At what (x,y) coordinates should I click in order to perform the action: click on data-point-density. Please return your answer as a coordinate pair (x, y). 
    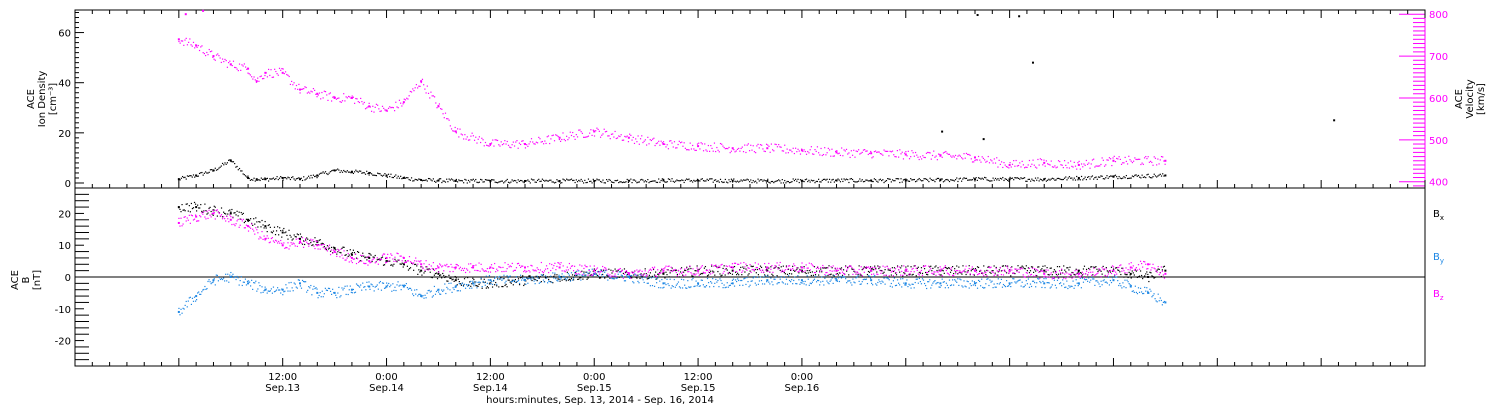
    Looking at the image, I should click on (1009, 179).